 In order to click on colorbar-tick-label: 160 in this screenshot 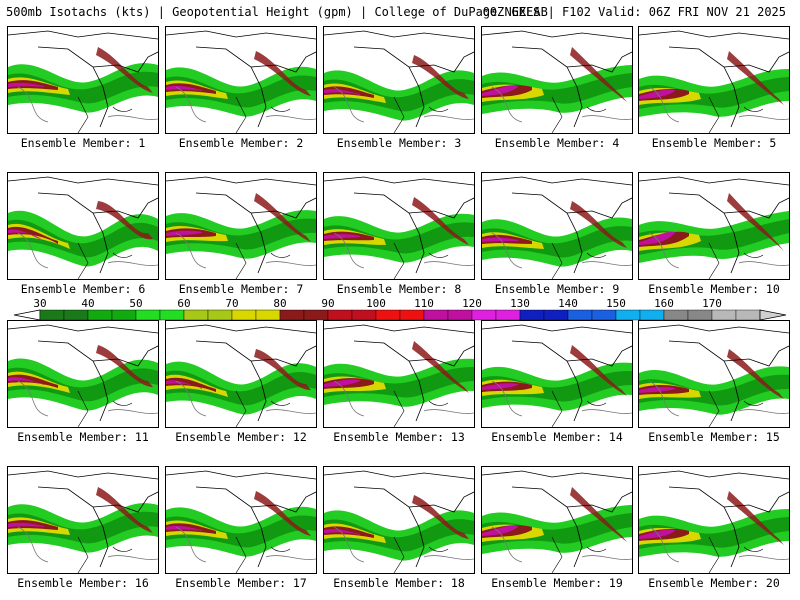, I will do `click(664, 303)`.